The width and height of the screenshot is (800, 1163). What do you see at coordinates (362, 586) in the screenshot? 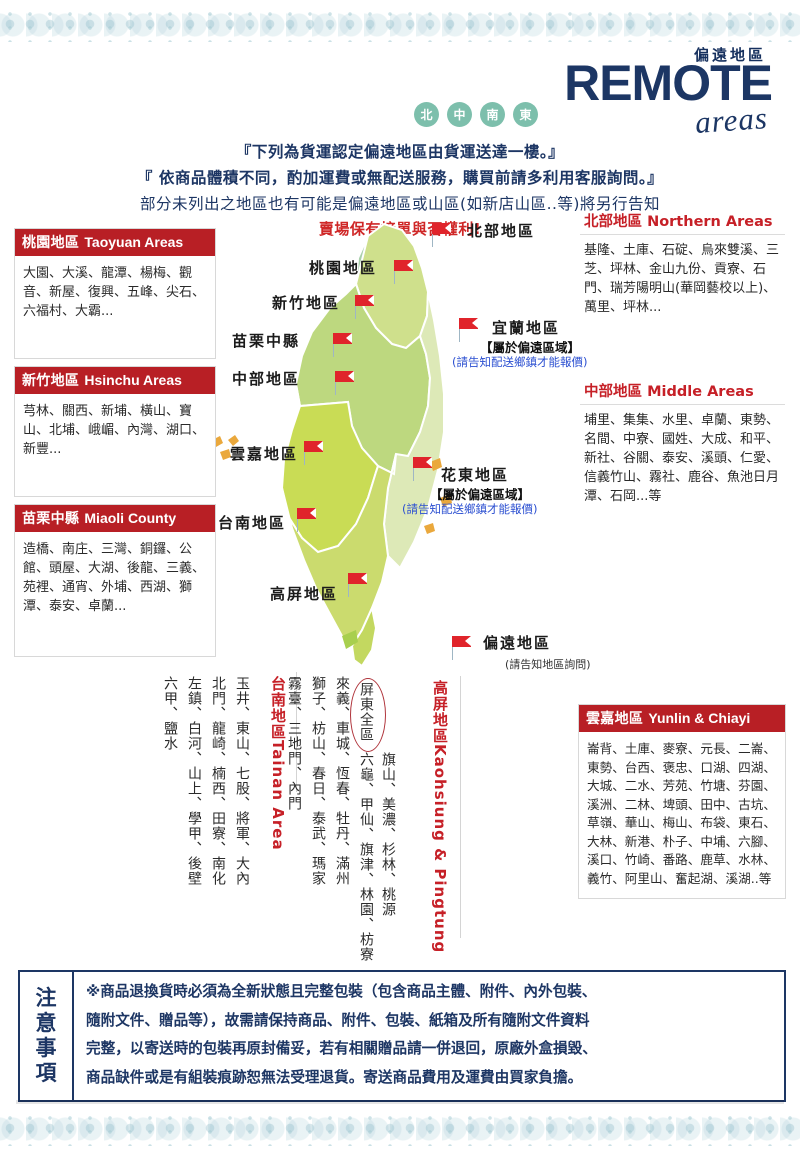
I see `map-flag-kaoping` at bounding box center [362, 586].